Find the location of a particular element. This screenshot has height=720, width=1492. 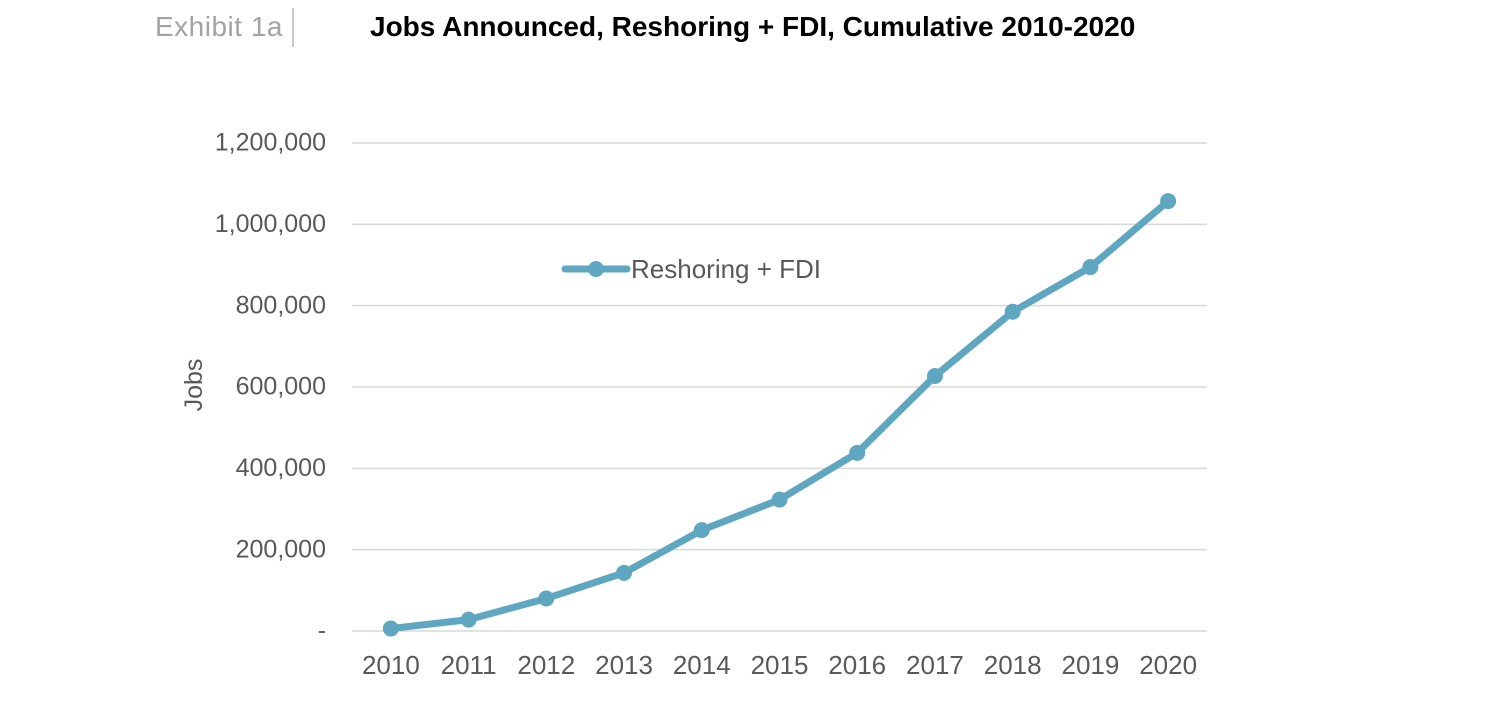

data-point-2018 is located at coordinates (1012, 311).